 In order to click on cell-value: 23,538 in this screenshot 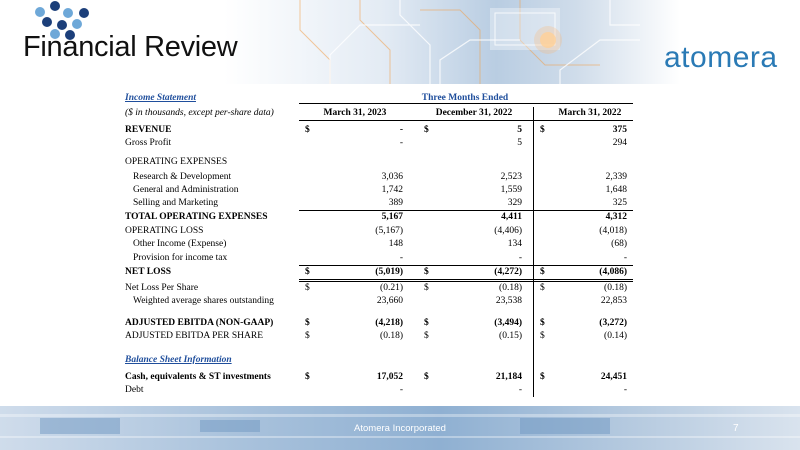, I will do `click(508, 301)`.